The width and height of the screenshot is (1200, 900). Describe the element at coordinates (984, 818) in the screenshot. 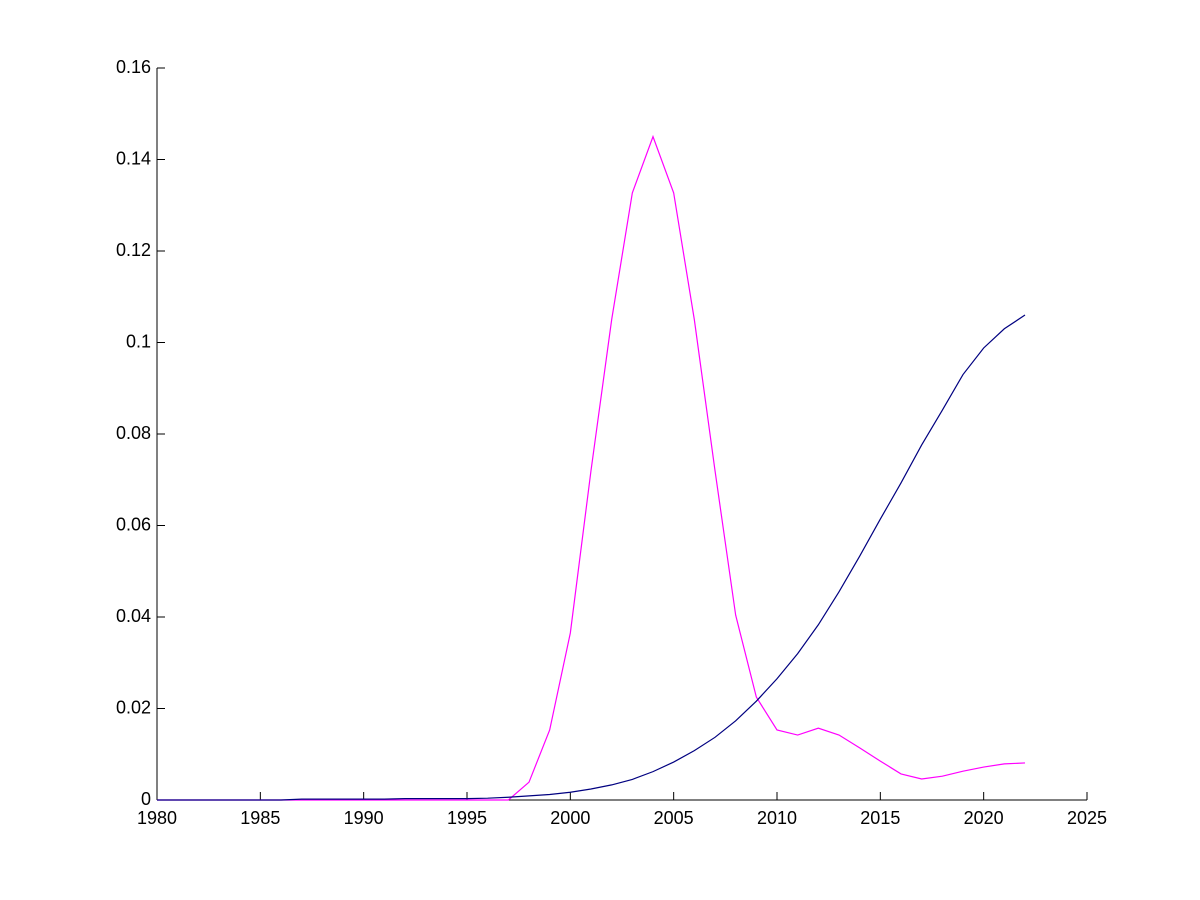

I see `x-tick-label: 2020` at that location.